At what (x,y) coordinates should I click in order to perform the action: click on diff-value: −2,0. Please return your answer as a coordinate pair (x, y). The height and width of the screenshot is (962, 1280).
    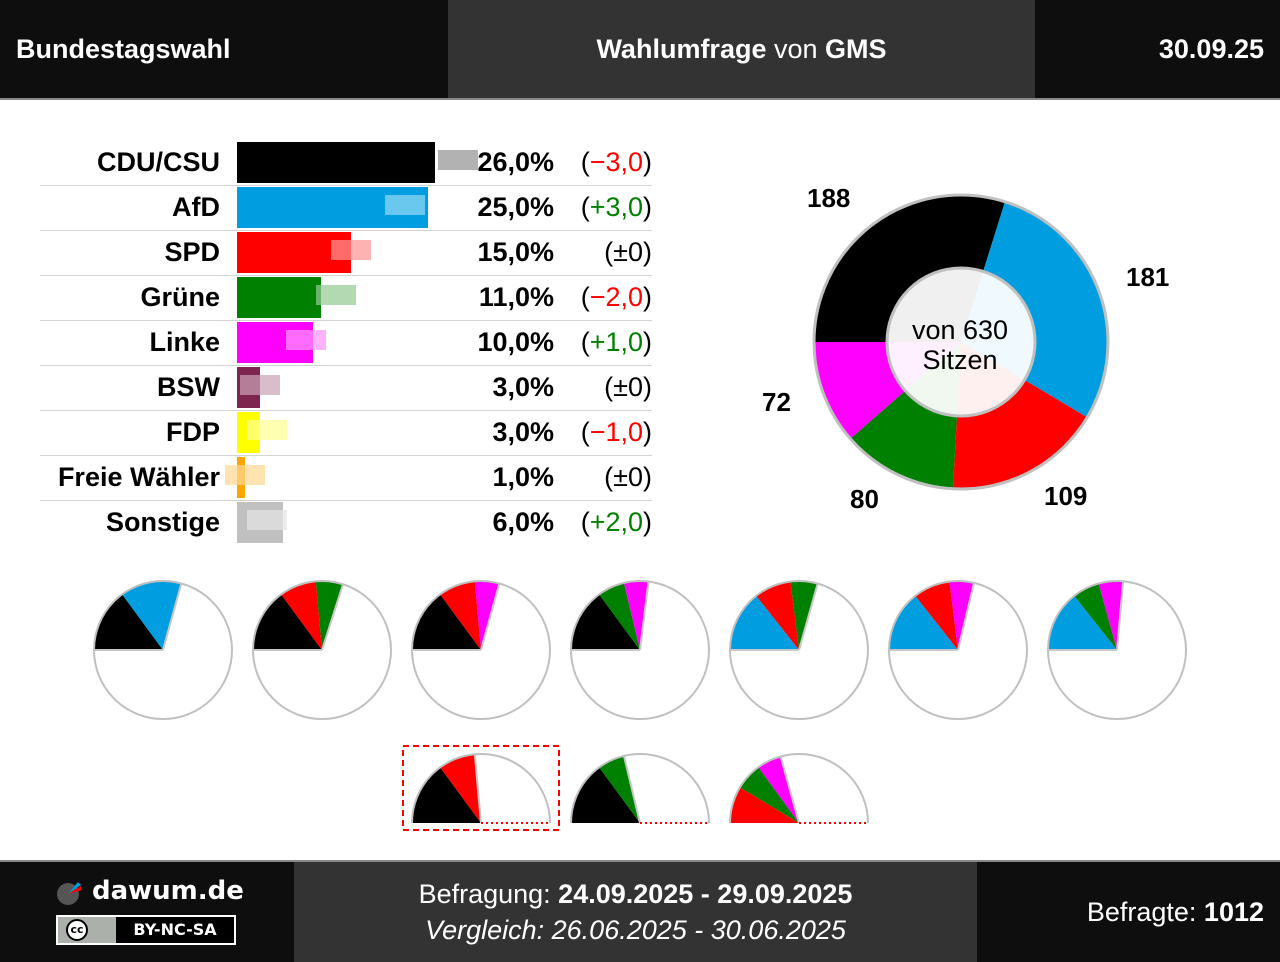
    Looking at the image, I should click on (616, 297).